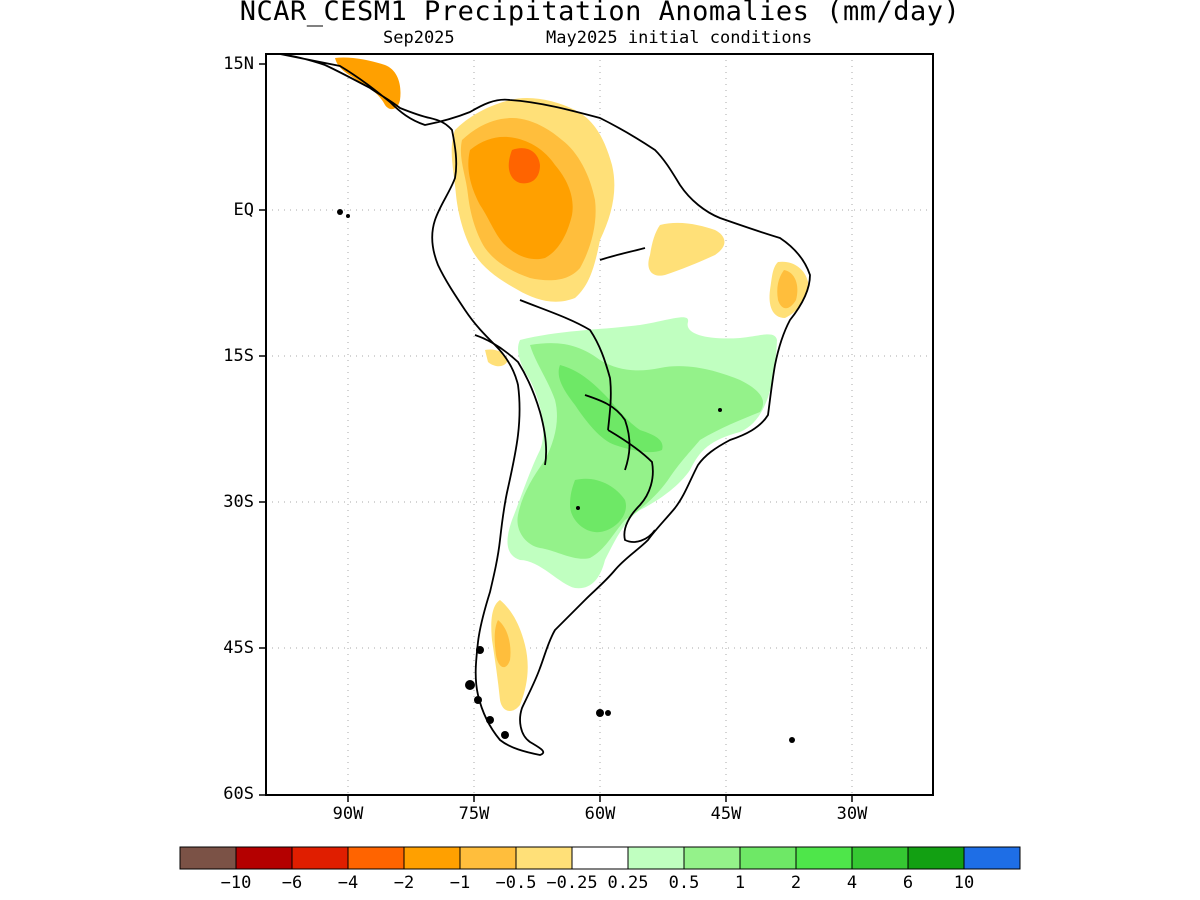 The image size is (1200, 900). What do you see at coordinates (796, 883) in the screenshot?
I see `colorbar-label: 2` at bounding box center [796, 883].